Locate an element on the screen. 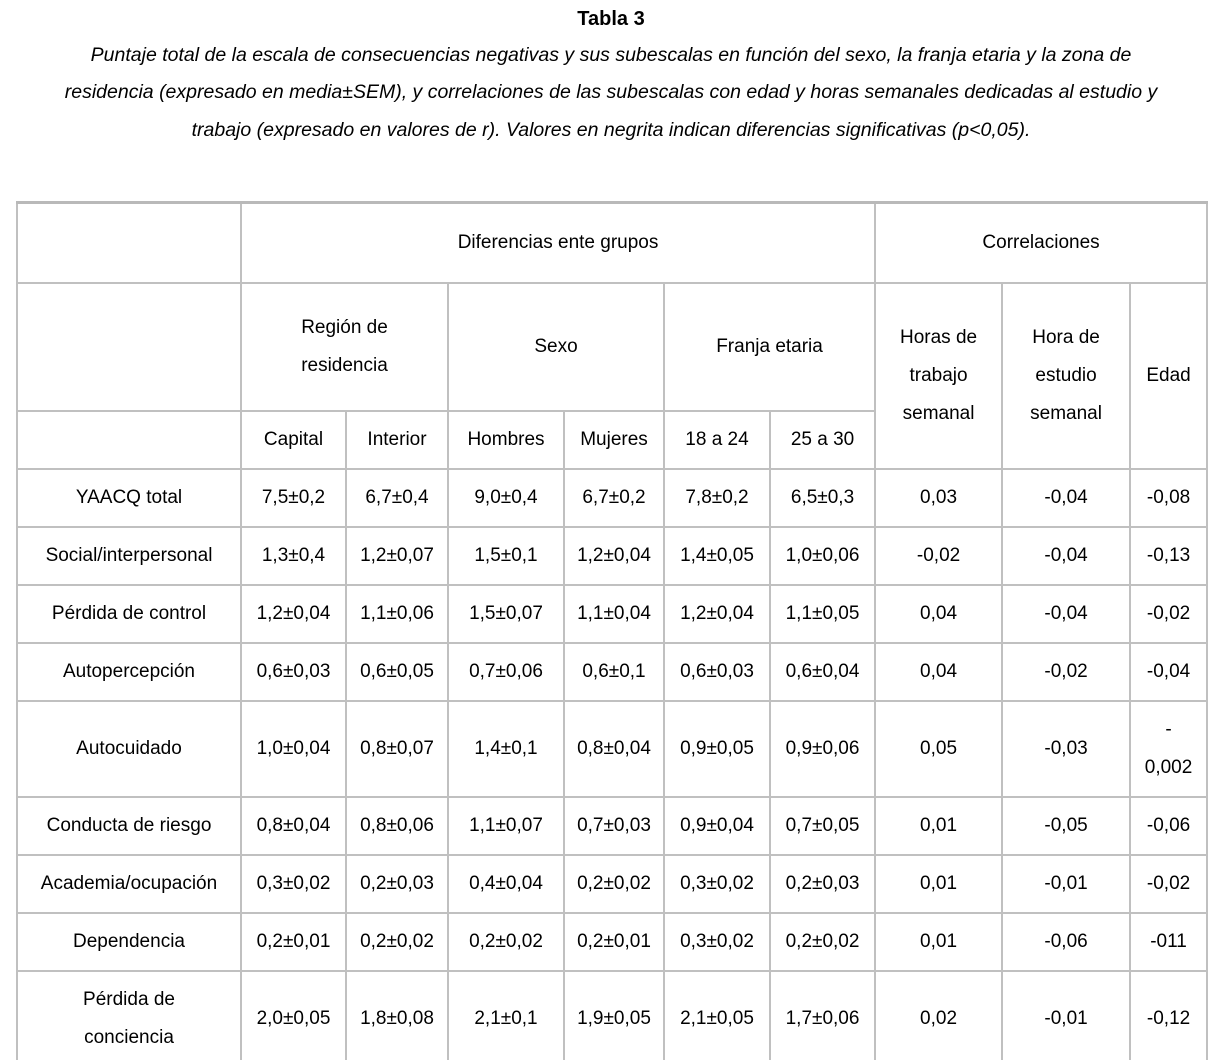 The image size is (1222, 1060). col-header-edad: Edad is located at coordinates (1169, 375).